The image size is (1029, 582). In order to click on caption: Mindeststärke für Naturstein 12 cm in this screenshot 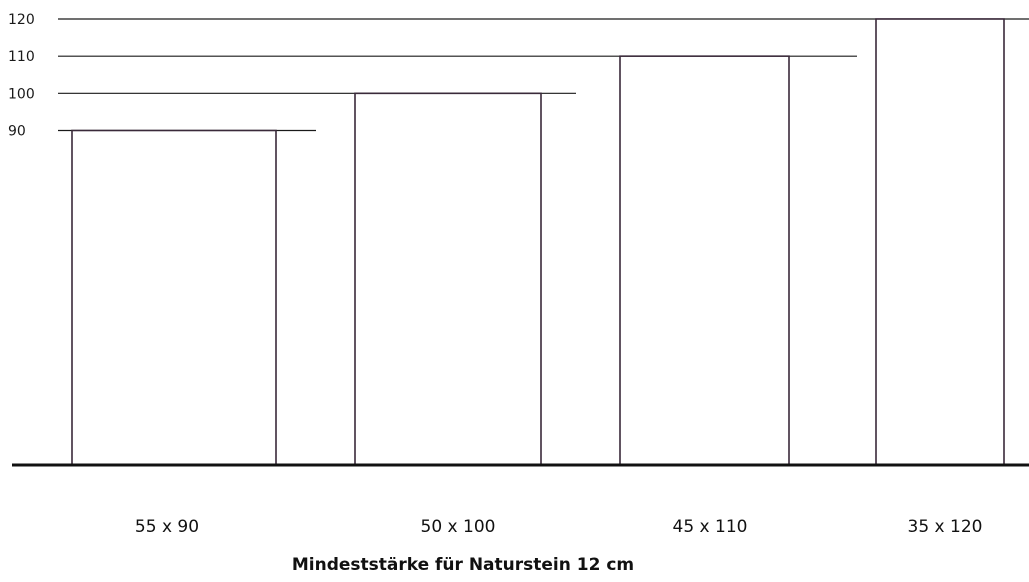, I will do `click(463, 565)`.